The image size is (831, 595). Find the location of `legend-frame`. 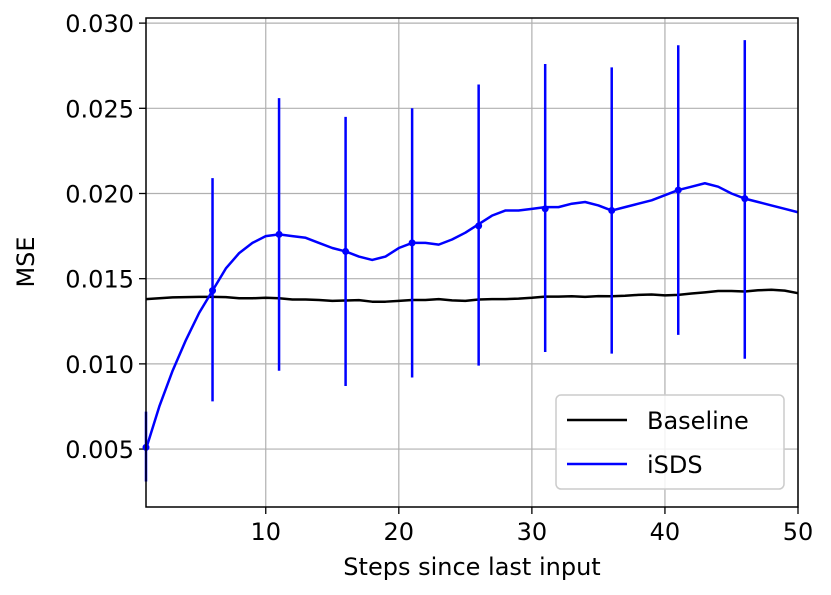

legend-frame is located at coordinates (670, 442).